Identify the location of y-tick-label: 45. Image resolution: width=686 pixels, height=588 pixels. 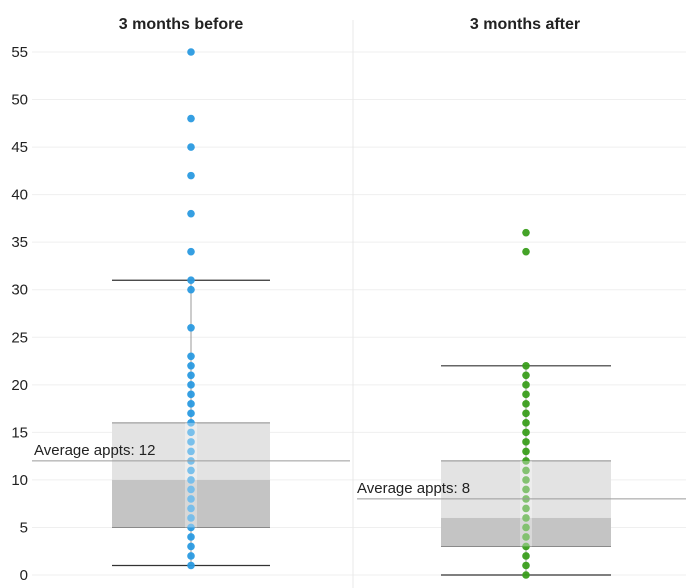
(19, 147).